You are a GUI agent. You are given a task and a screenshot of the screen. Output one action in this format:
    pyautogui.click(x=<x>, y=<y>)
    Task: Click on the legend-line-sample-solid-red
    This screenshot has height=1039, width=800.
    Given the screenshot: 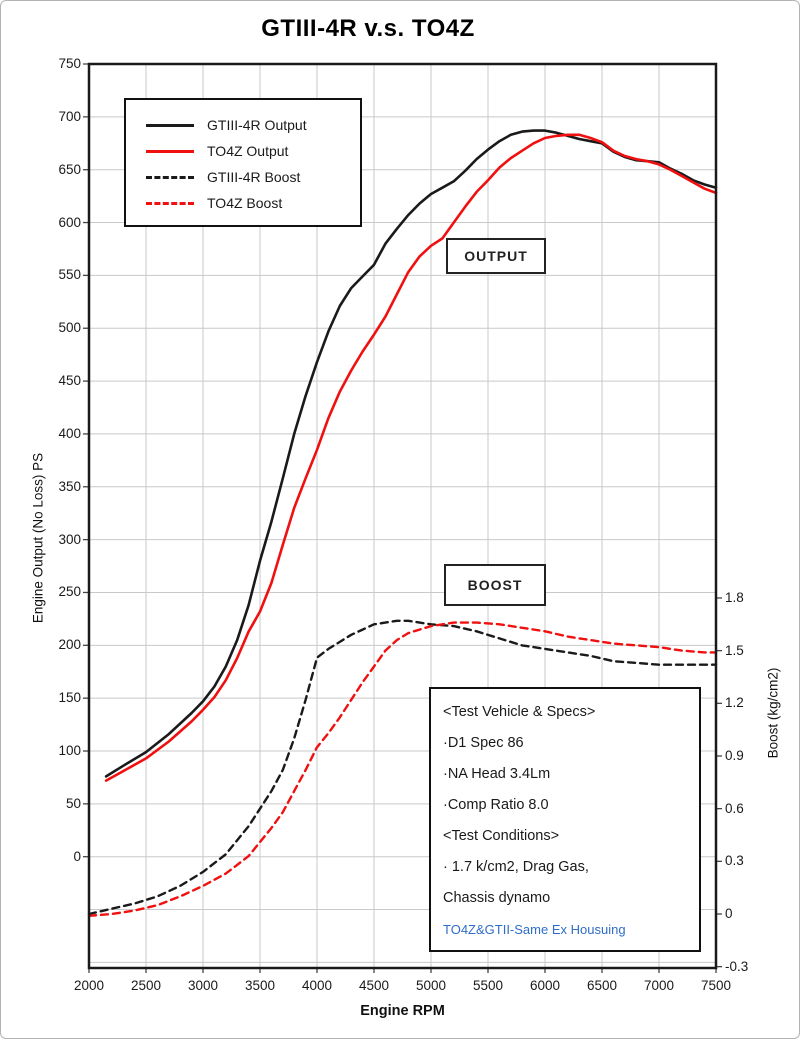 What is the action you would take?
    pyautogui.click(x=170, y=151)
    